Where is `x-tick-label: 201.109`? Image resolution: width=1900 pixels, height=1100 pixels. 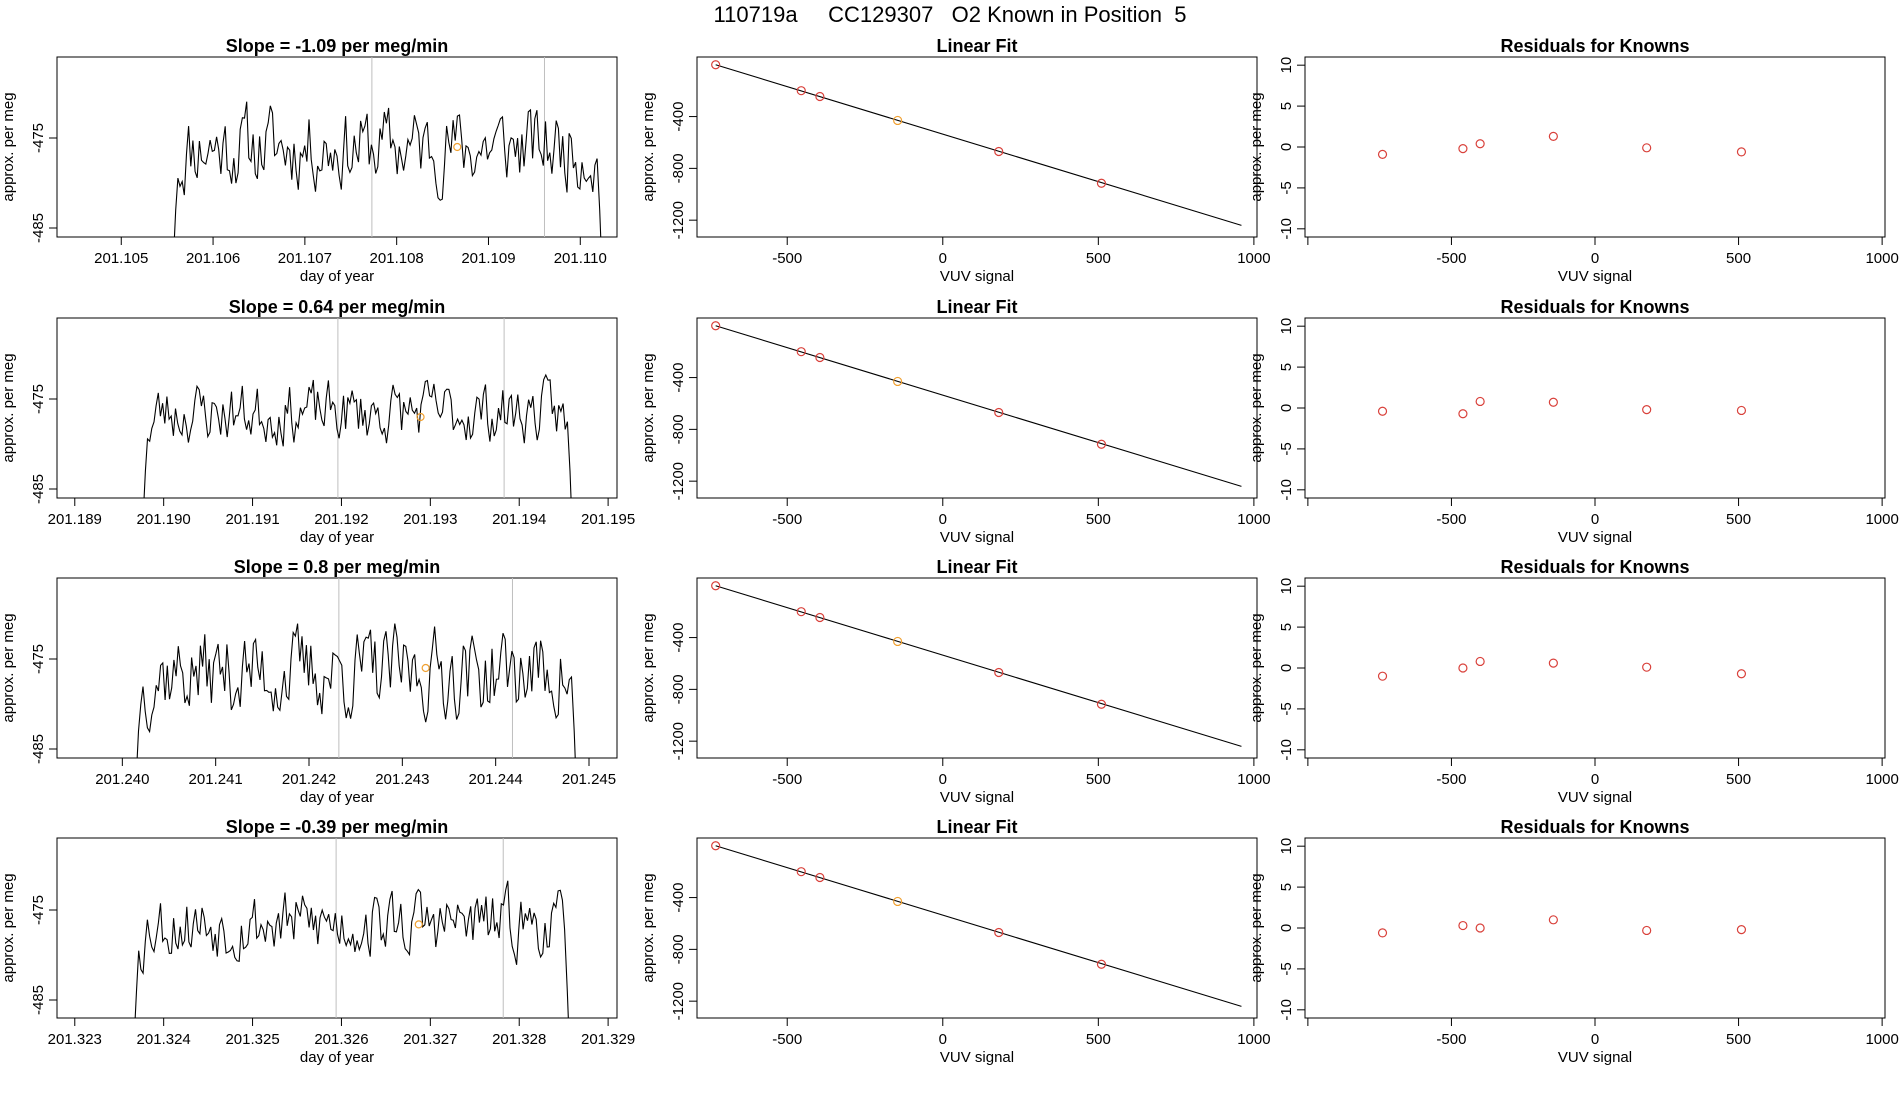
x-tick-label: 201.109 is located at coordinates (488, 258).